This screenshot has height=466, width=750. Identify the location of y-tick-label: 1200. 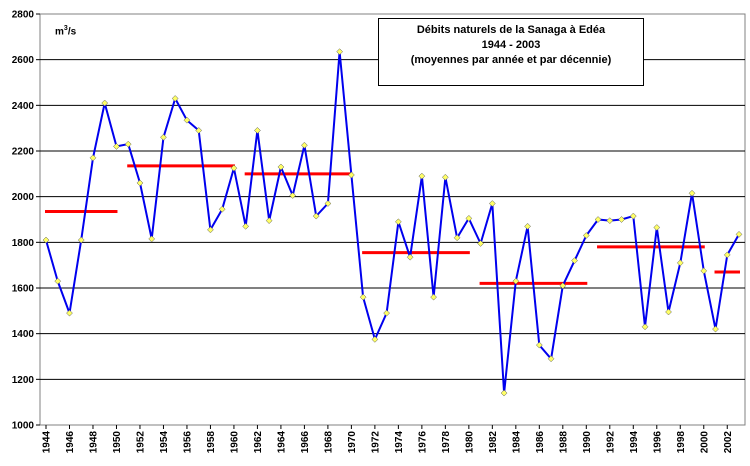
(23, 380).